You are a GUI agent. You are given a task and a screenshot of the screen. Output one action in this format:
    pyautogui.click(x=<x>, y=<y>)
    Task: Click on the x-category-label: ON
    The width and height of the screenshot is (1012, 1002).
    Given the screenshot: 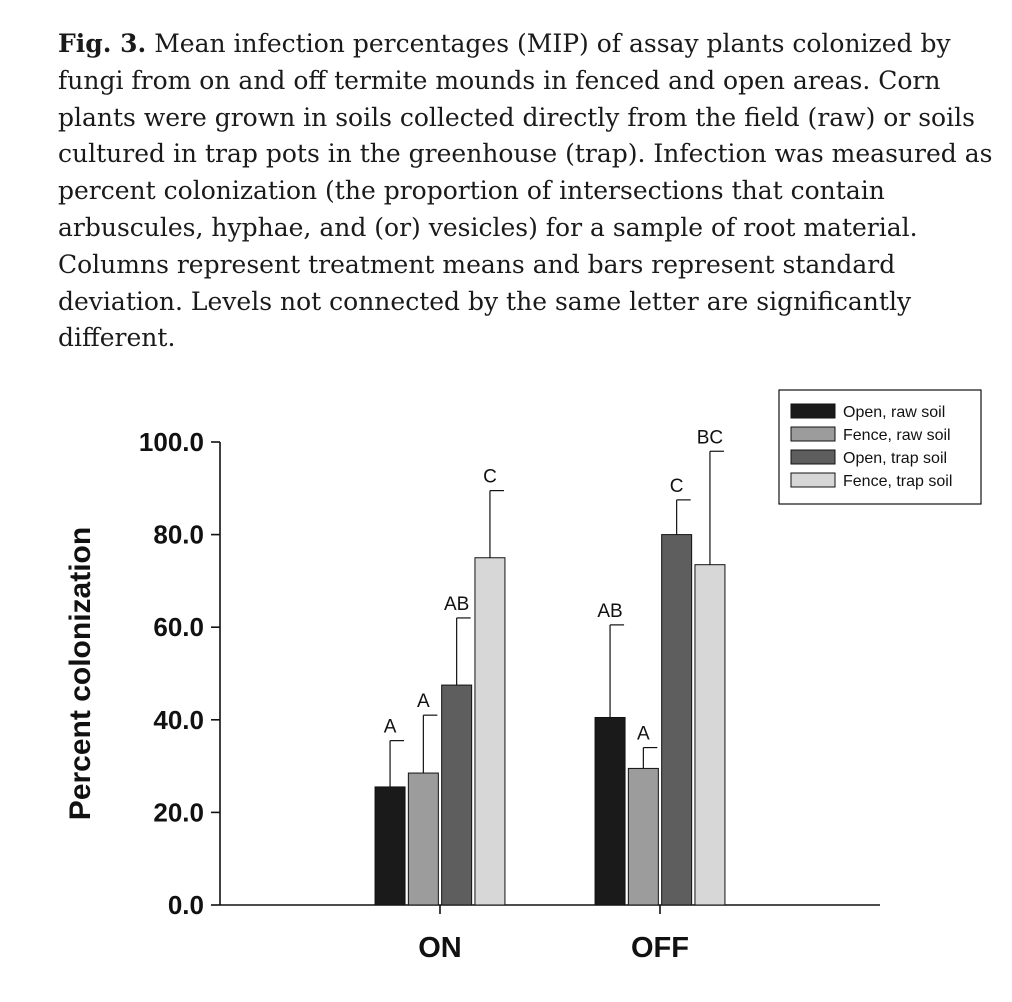 What is the action you would take?
    pyautogui.click(x=440, y=948)
    